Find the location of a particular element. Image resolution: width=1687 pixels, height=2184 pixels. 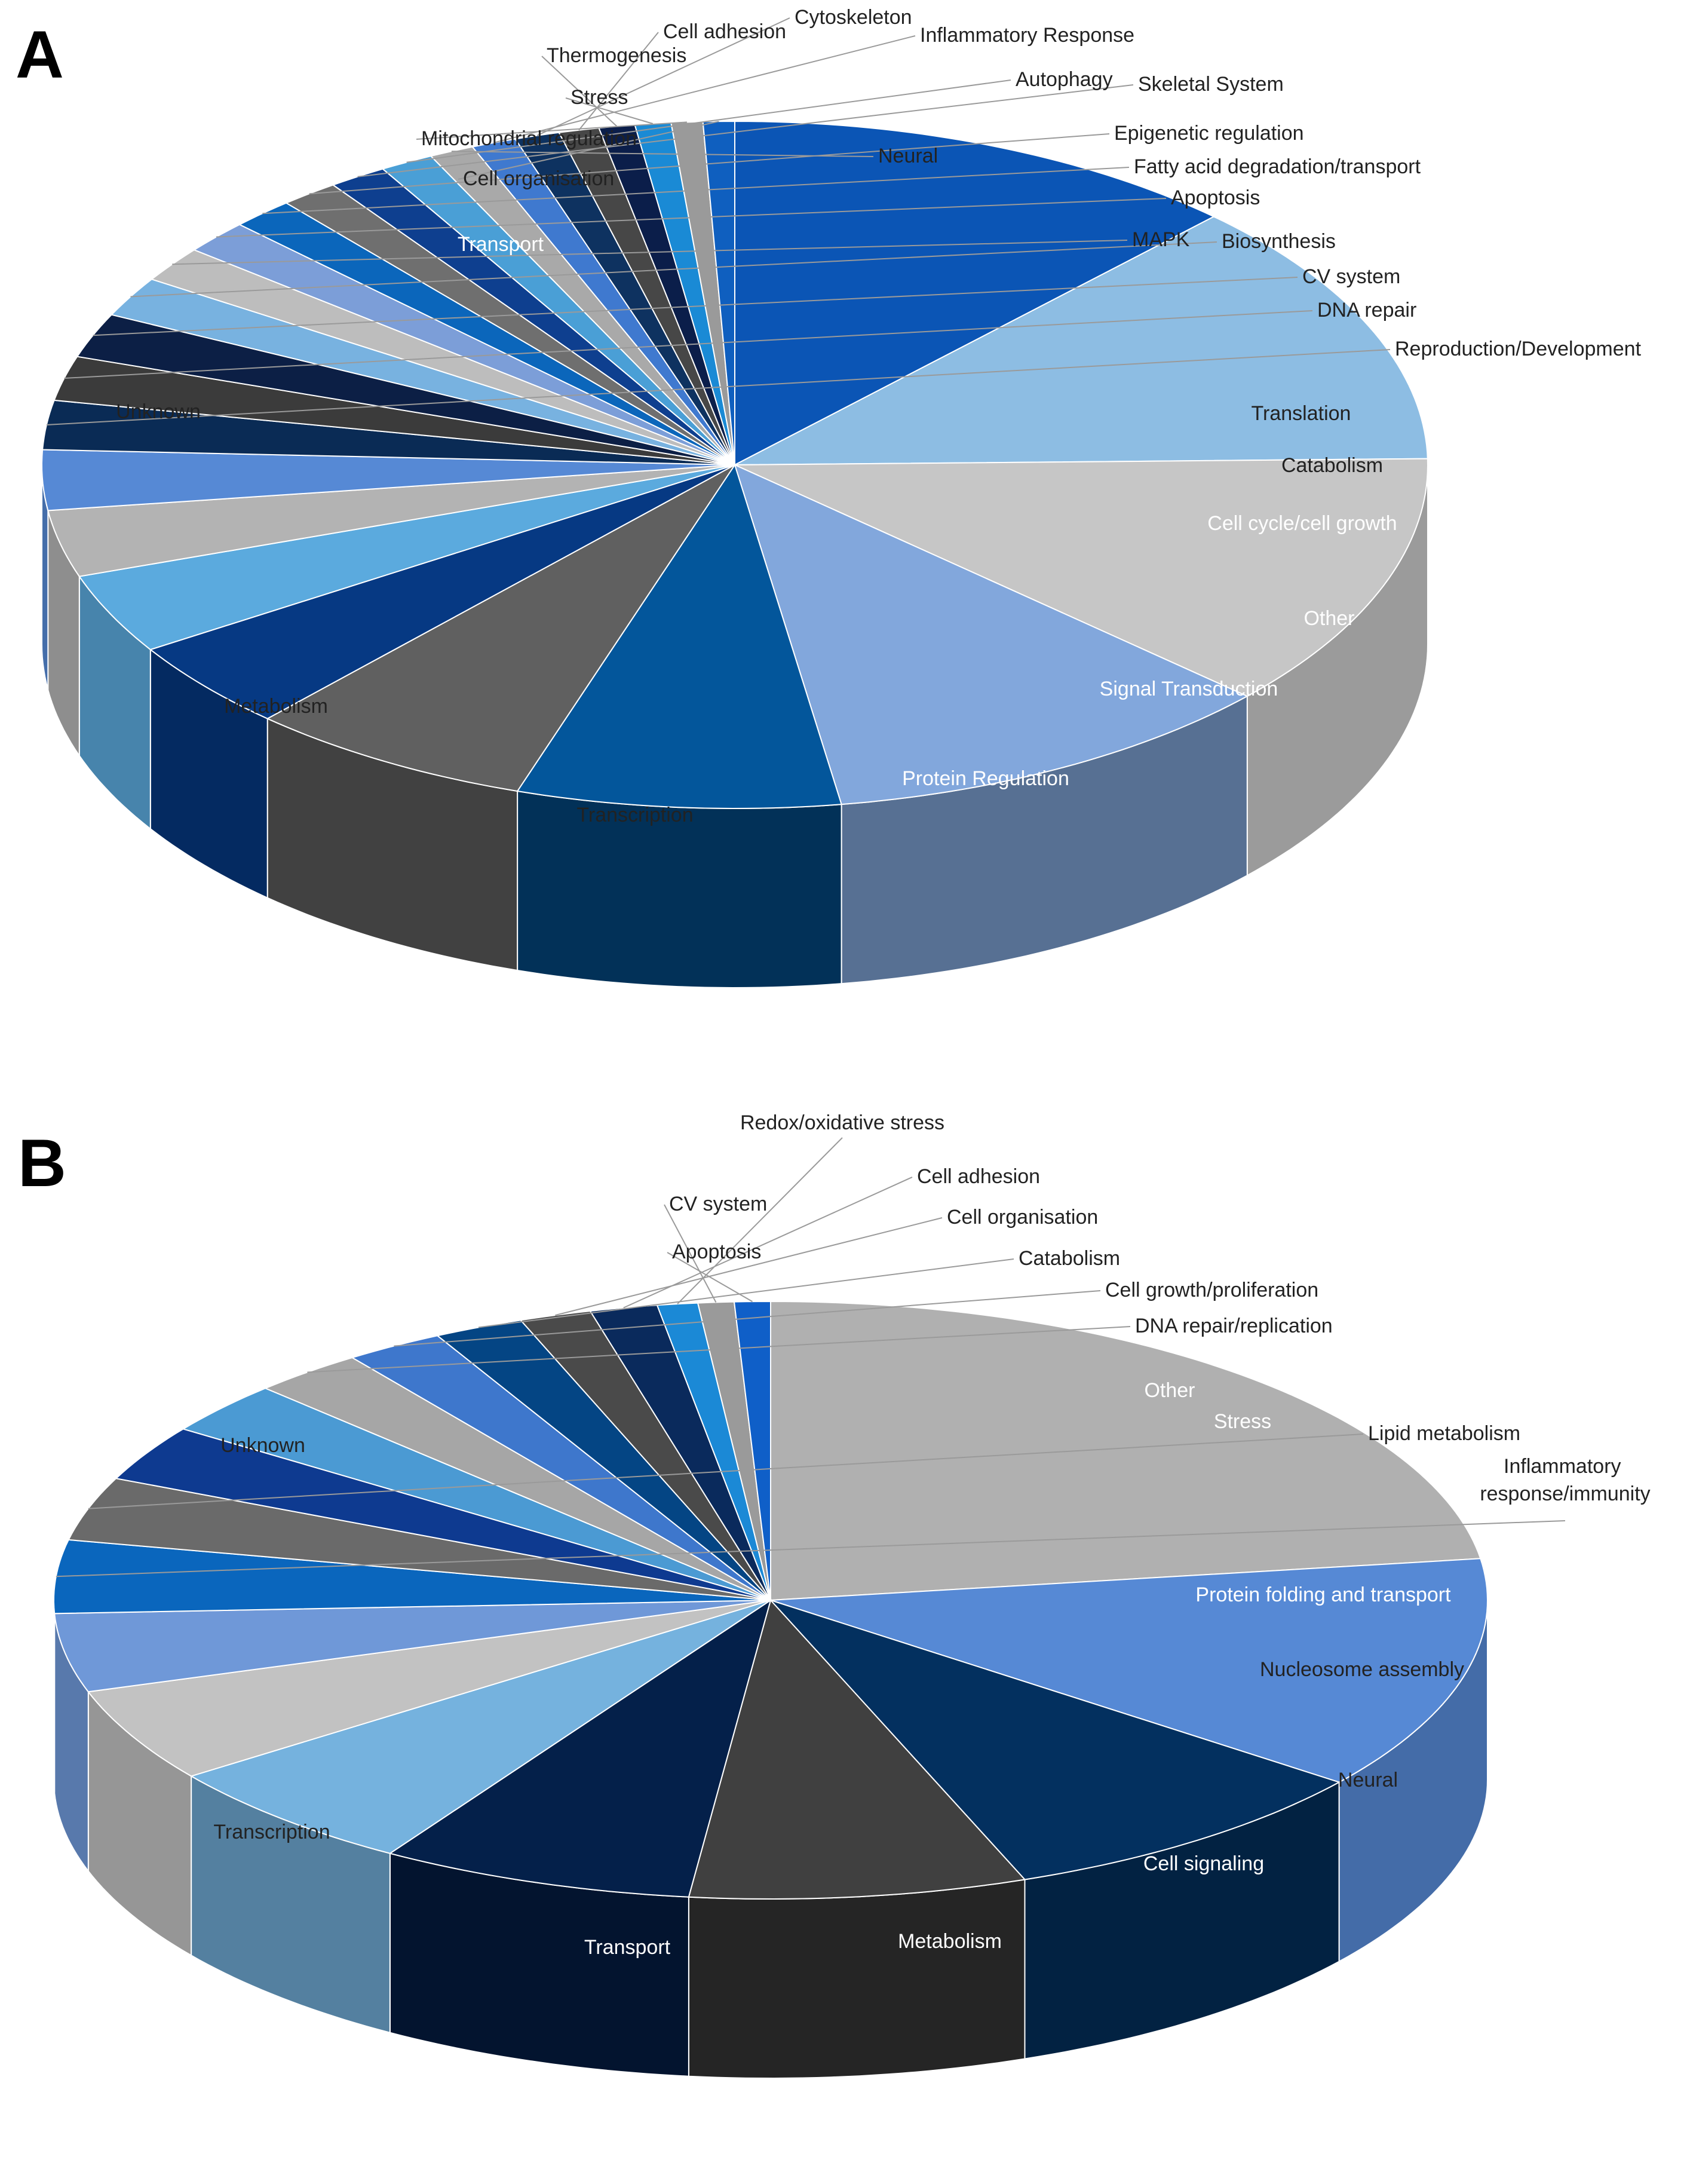

slice-signal-transduction is located at coordinates (501, 628).